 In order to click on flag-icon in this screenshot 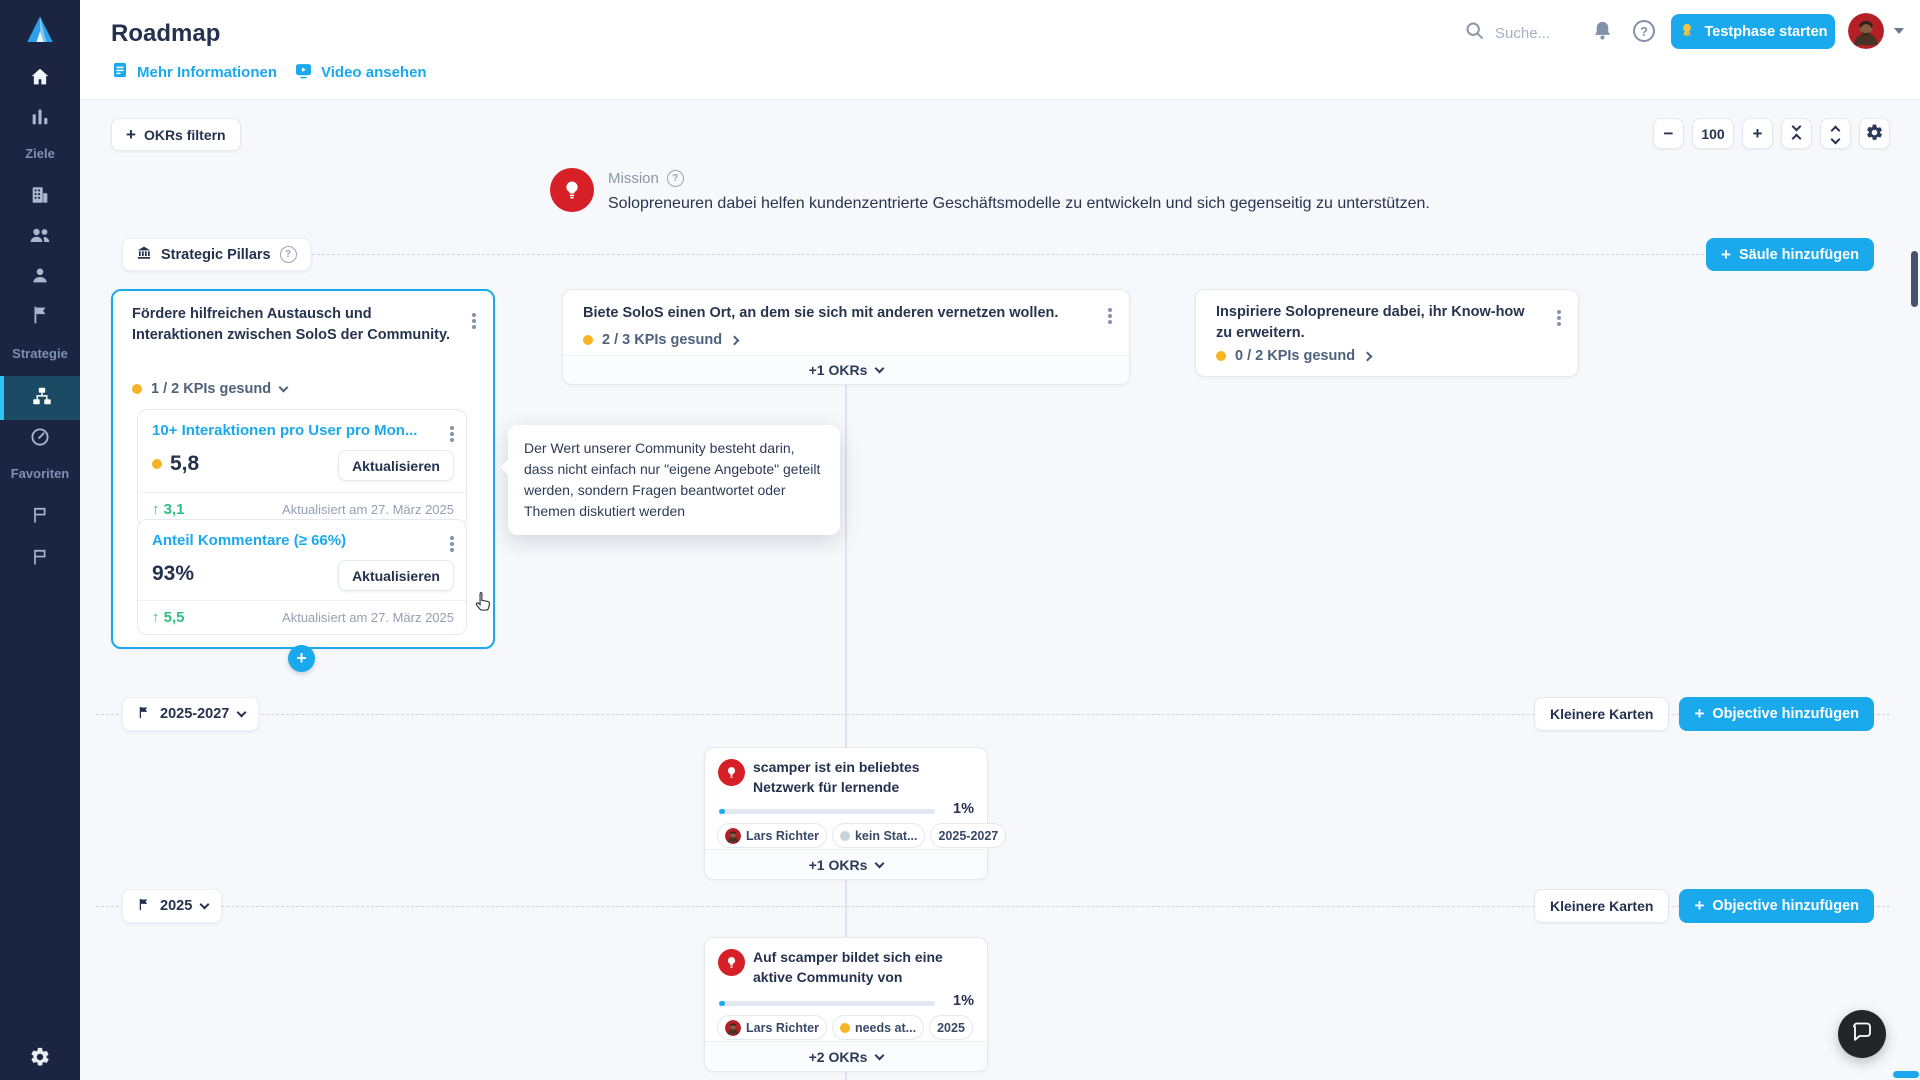, I will do `click(40, 316)`.